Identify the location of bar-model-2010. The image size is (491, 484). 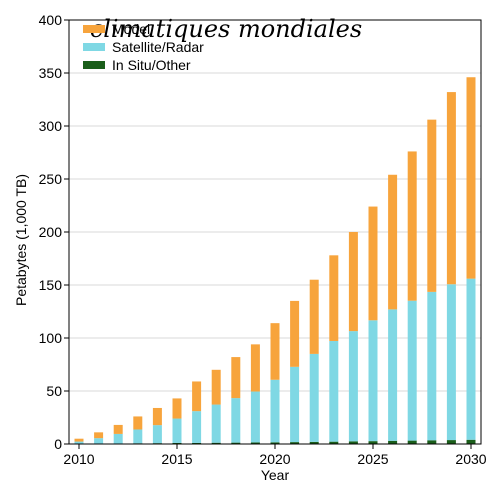
(79, 440).